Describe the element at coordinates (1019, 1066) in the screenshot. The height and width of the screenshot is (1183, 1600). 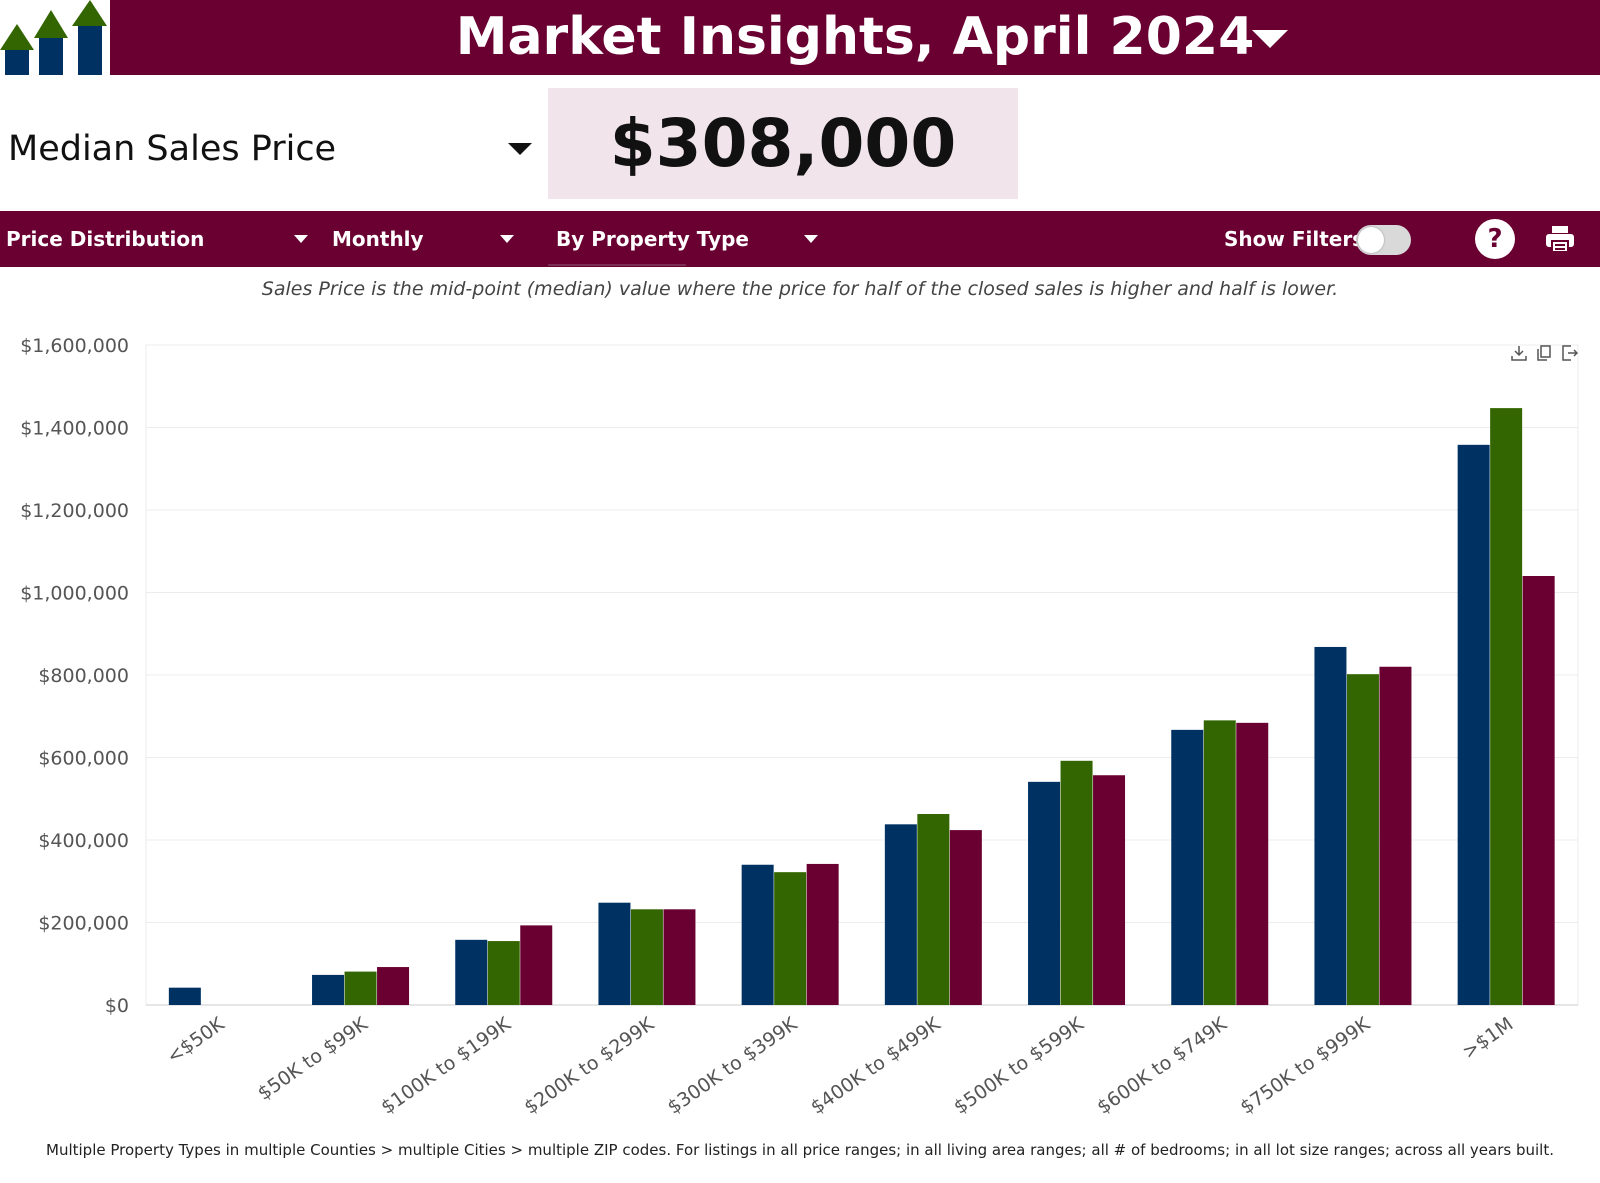
I see `x-tick-label: $500K to $599K` at that location.